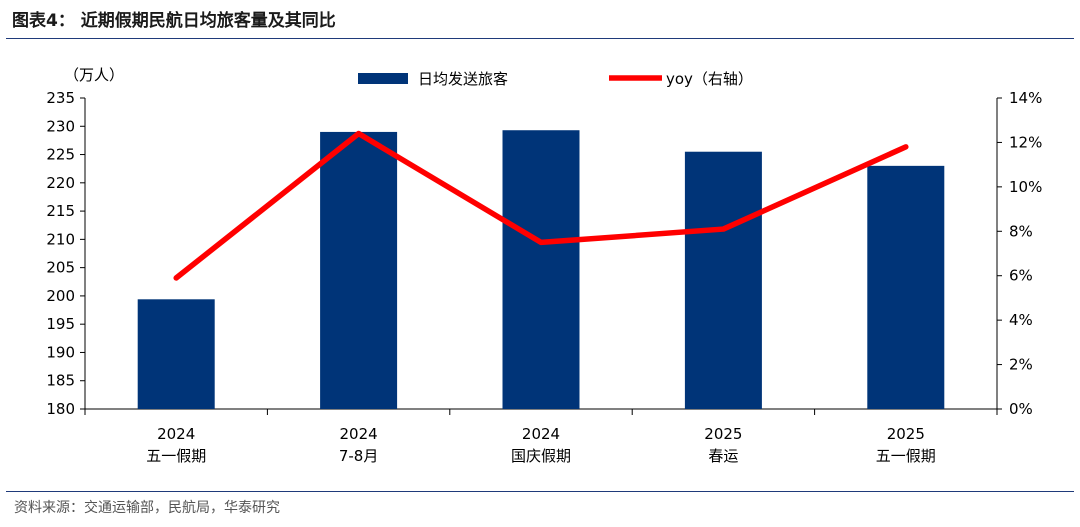 The image size is (1080, 527). What do you see at coordinates (60, 98) in the screenshot?
I see `left-tick-label: 235` at bounding box center [60, 98].